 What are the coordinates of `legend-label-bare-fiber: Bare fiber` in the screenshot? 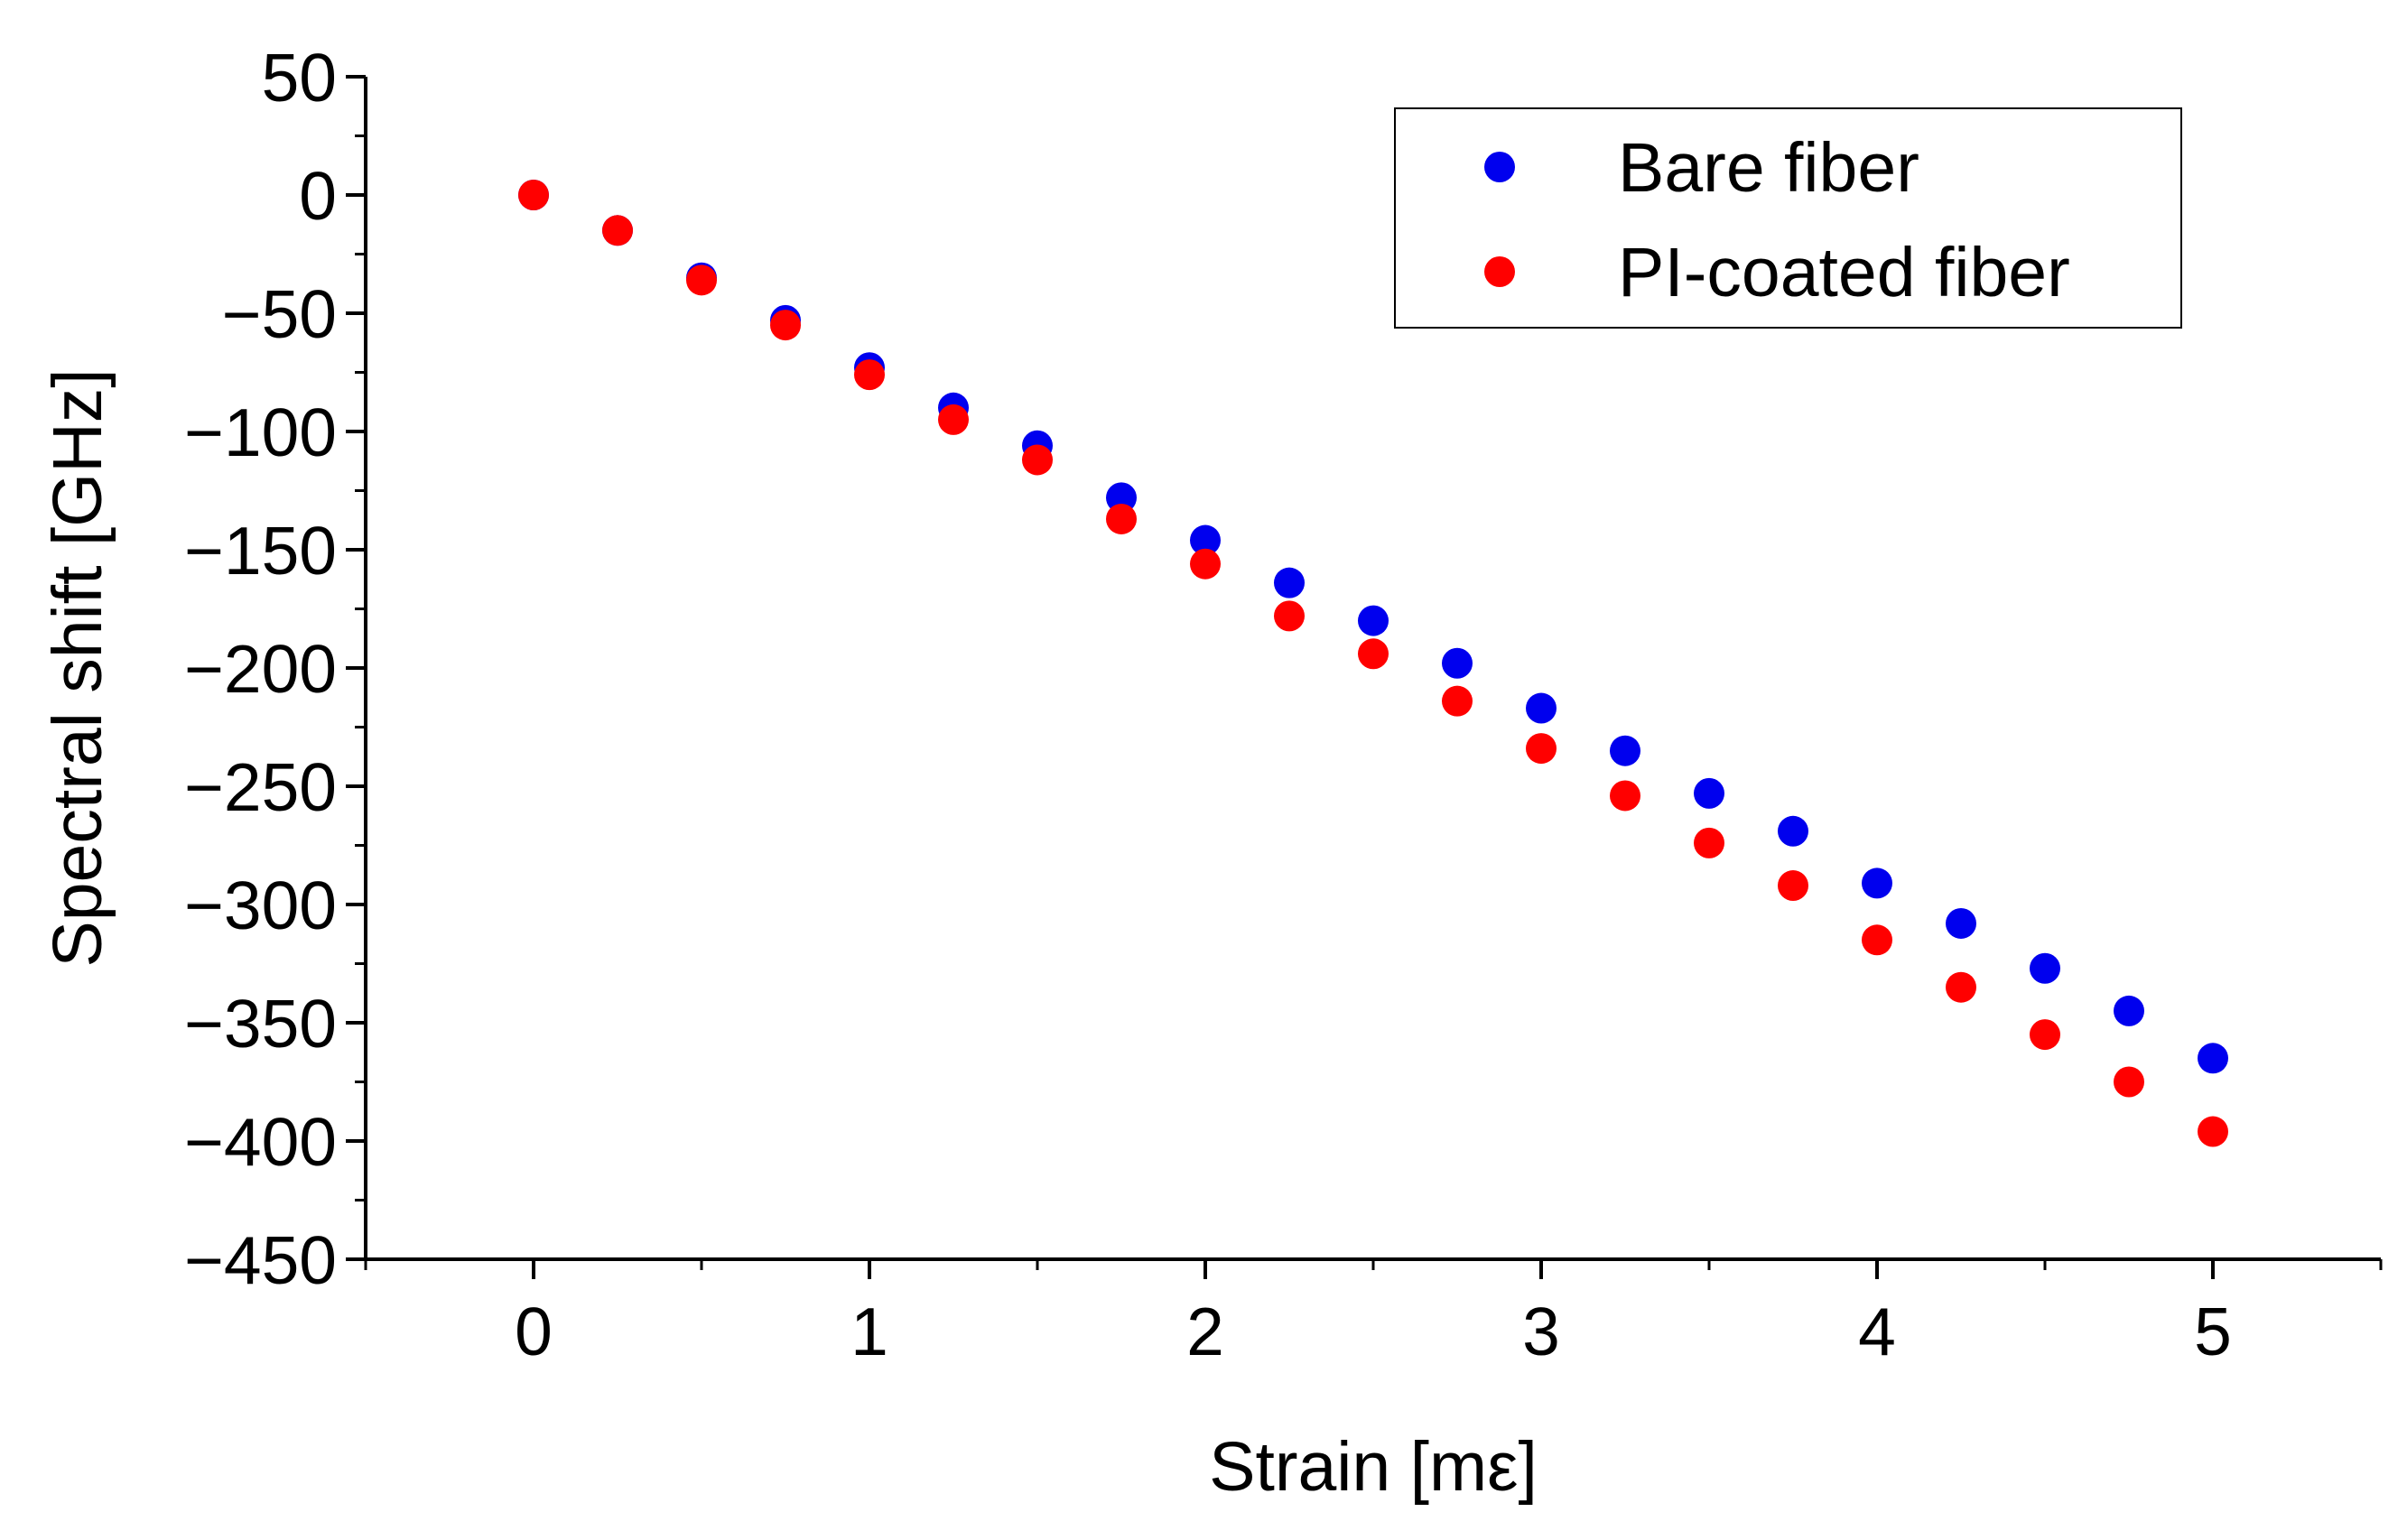 It's located at (1768, 168).